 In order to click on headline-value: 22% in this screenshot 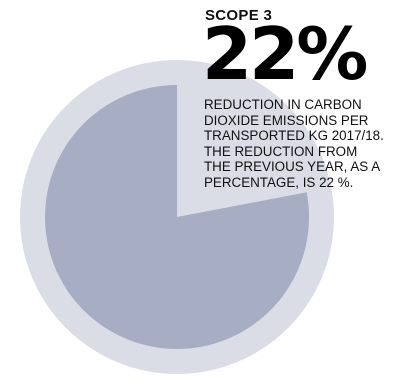, I will do `click(285, 54)`.